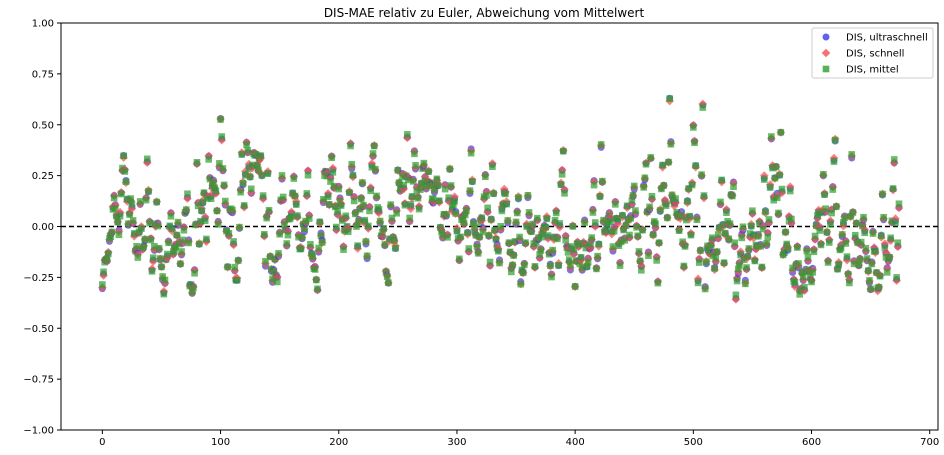  I want to click on x-tick-label: 600, so click(811, 442).